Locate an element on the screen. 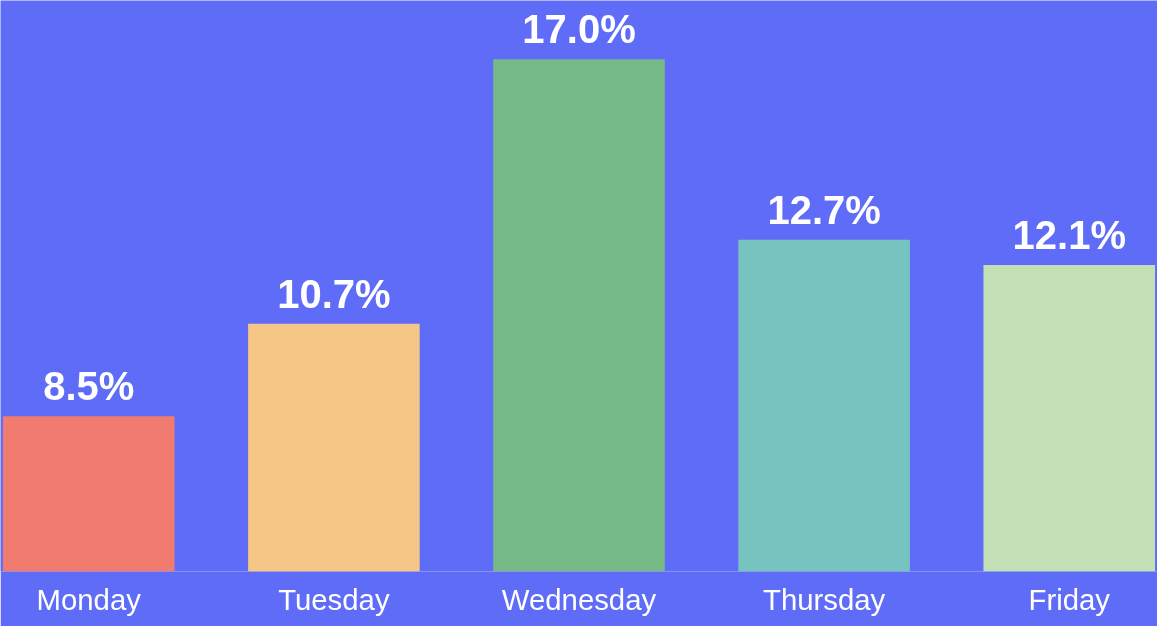 The image size is (1157, 626). data-label: 12.7% is located at coordinates (824, 209).